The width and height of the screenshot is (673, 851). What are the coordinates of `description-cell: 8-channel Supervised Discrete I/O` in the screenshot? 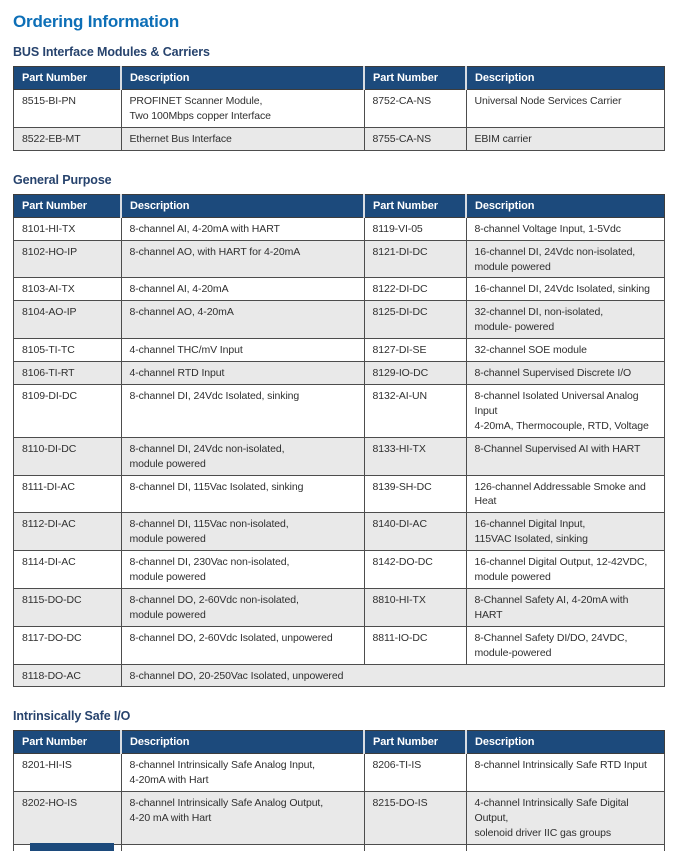 It's located at (565, 373).